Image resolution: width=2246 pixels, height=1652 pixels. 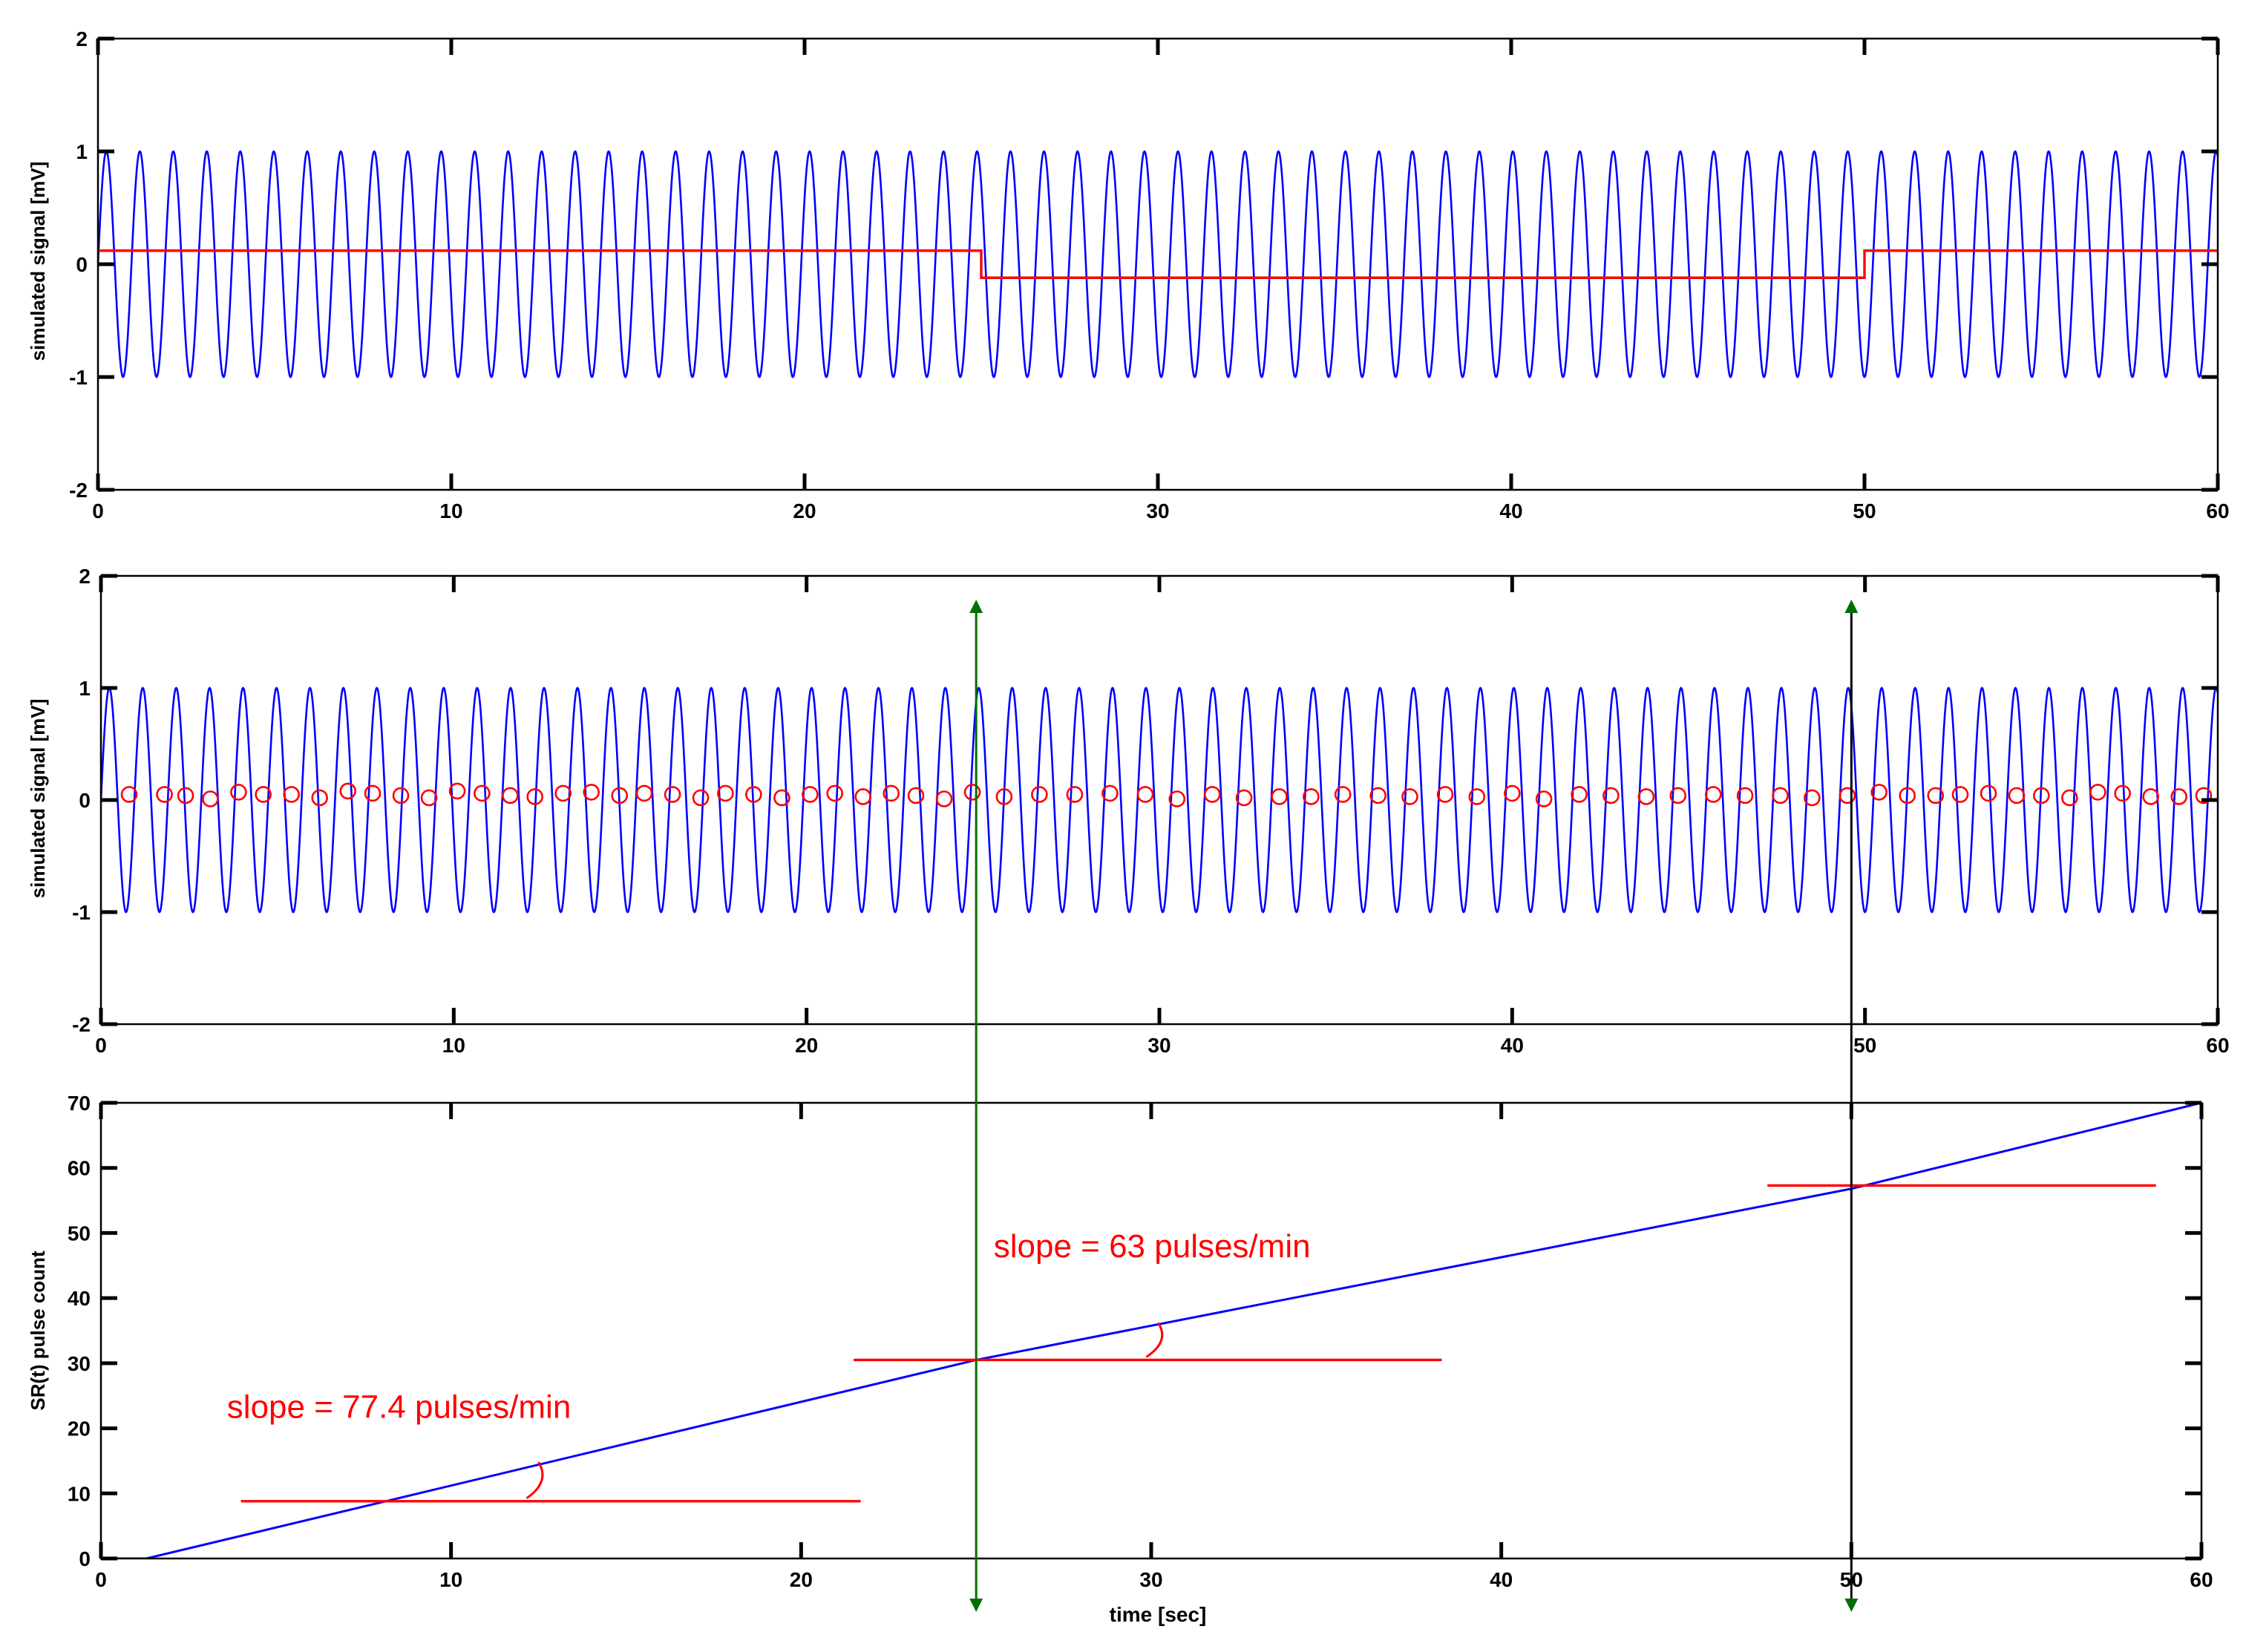 I want to click on panel-bottom-xtick-label: 40, so click(x=1501, y=1579).